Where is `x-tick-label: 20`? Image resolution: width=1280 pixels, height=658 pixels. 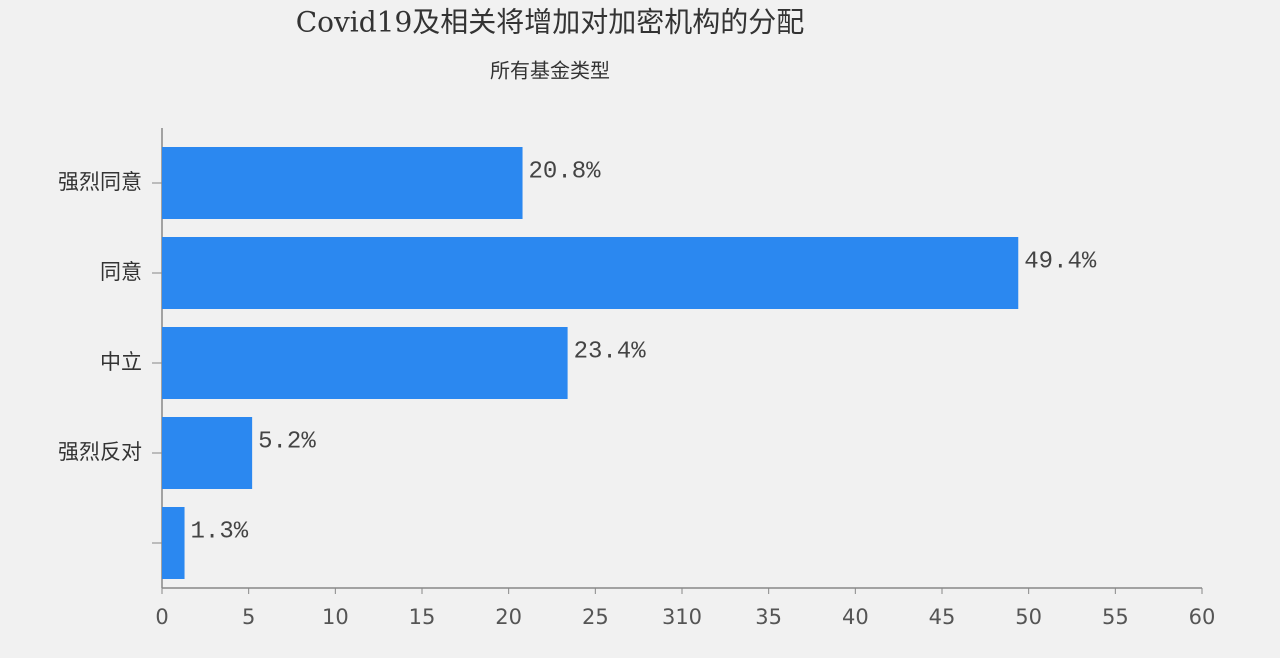
x-tick-label: 20 is located at coordinates (508, 617).